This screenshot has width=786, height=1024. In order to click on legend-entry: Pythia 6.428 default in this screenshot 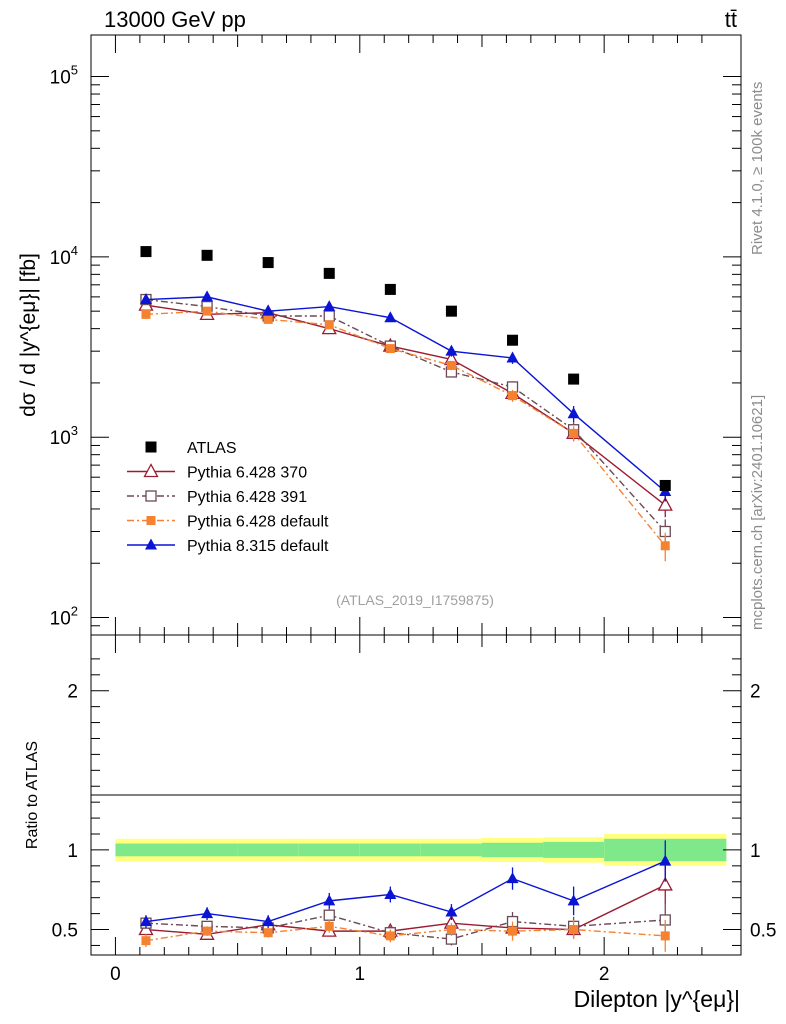, I will do `click(228, 522)`.